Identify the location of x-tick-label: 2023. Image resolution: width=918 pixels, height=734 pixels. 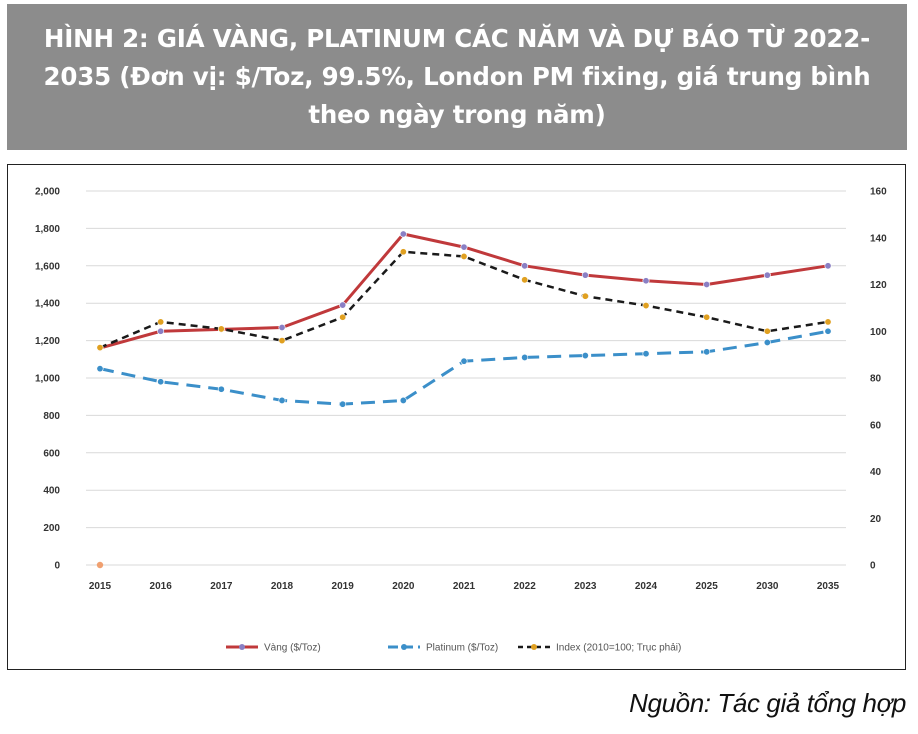
(585, 586).